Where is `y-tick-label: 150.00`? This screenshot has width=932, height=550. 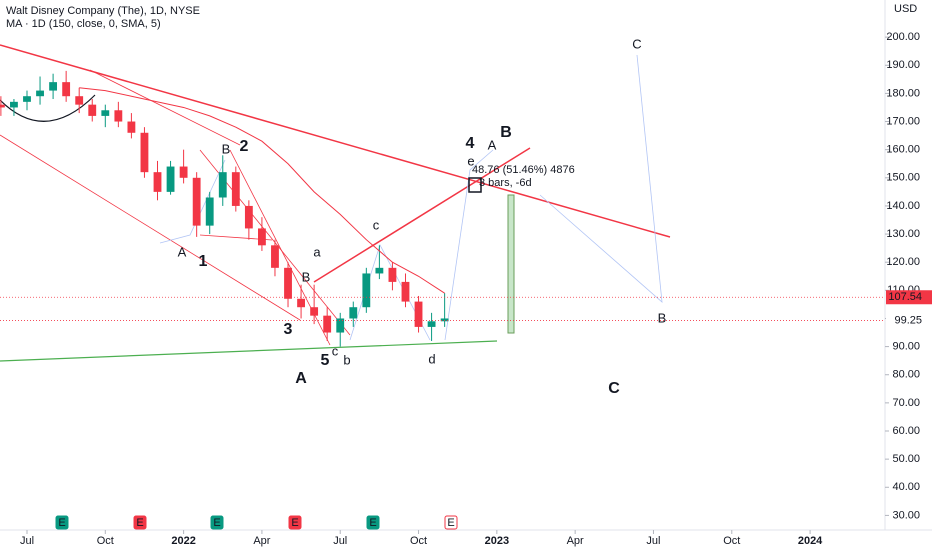 y-tick-label: 150.00 is located at coordinates (903, 178).